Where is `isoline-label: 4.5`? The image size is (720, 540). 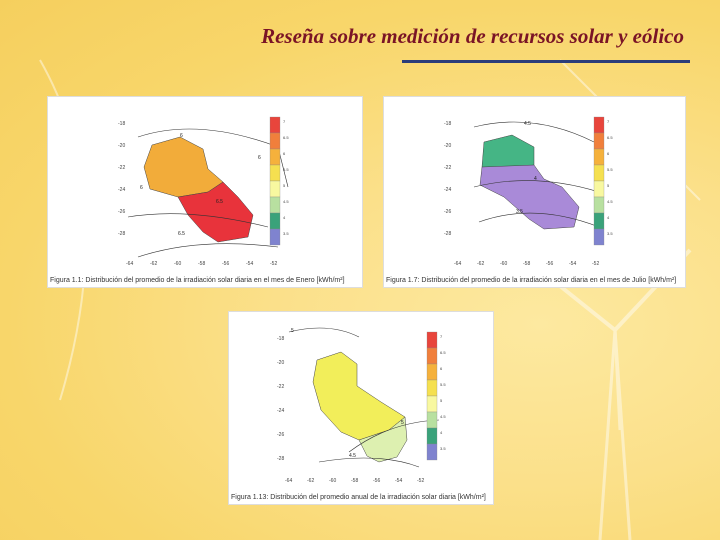 isoline-label: 4.5 is located at coordinates (352, 456).